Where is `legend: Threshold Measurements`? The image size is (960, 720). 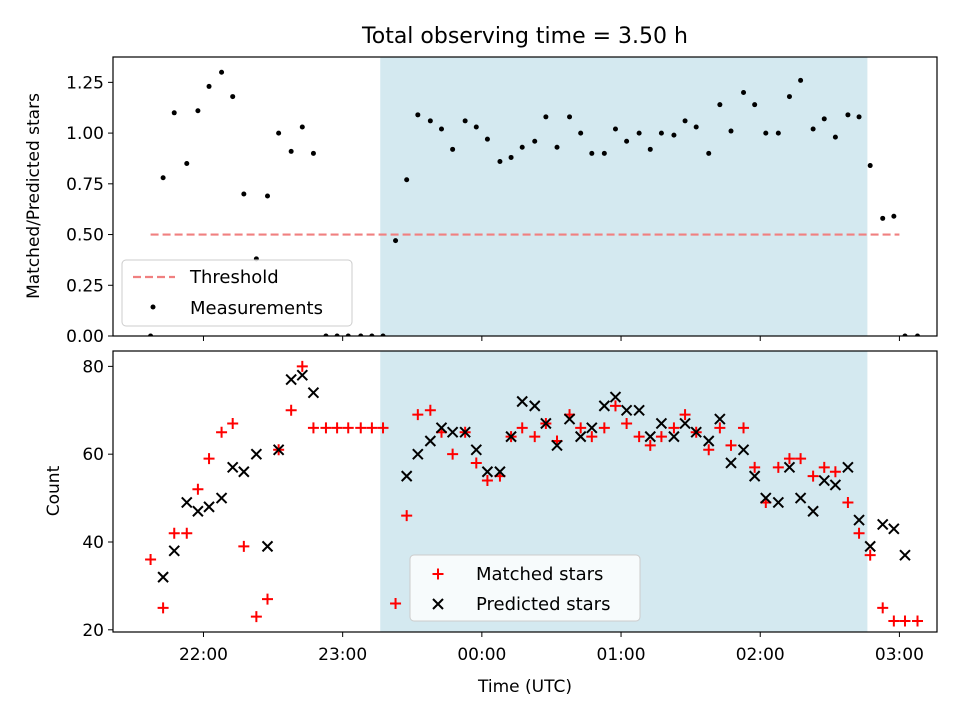 legend: Threshold Measurements is located at coordinates (237, 293).